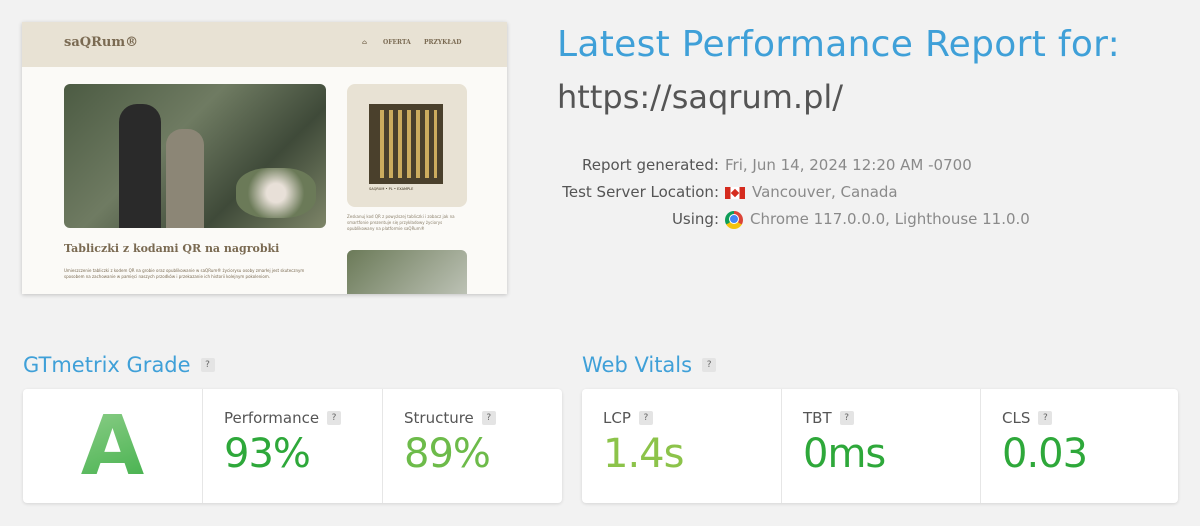  I want to click on vitals-card: LCP? 1.4s TBT? 0ms CLS? 0.03, so click(880, 446).